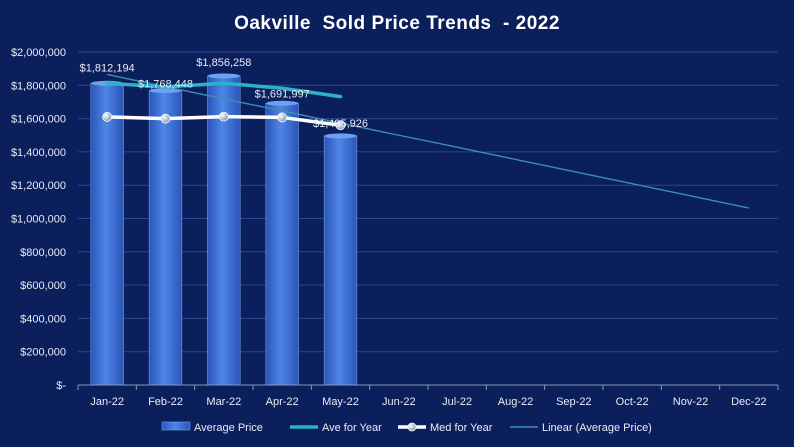 This screenshot has width=794, height=447. I want to click on y-tick-label: $1,600,000, so click(38, 120).